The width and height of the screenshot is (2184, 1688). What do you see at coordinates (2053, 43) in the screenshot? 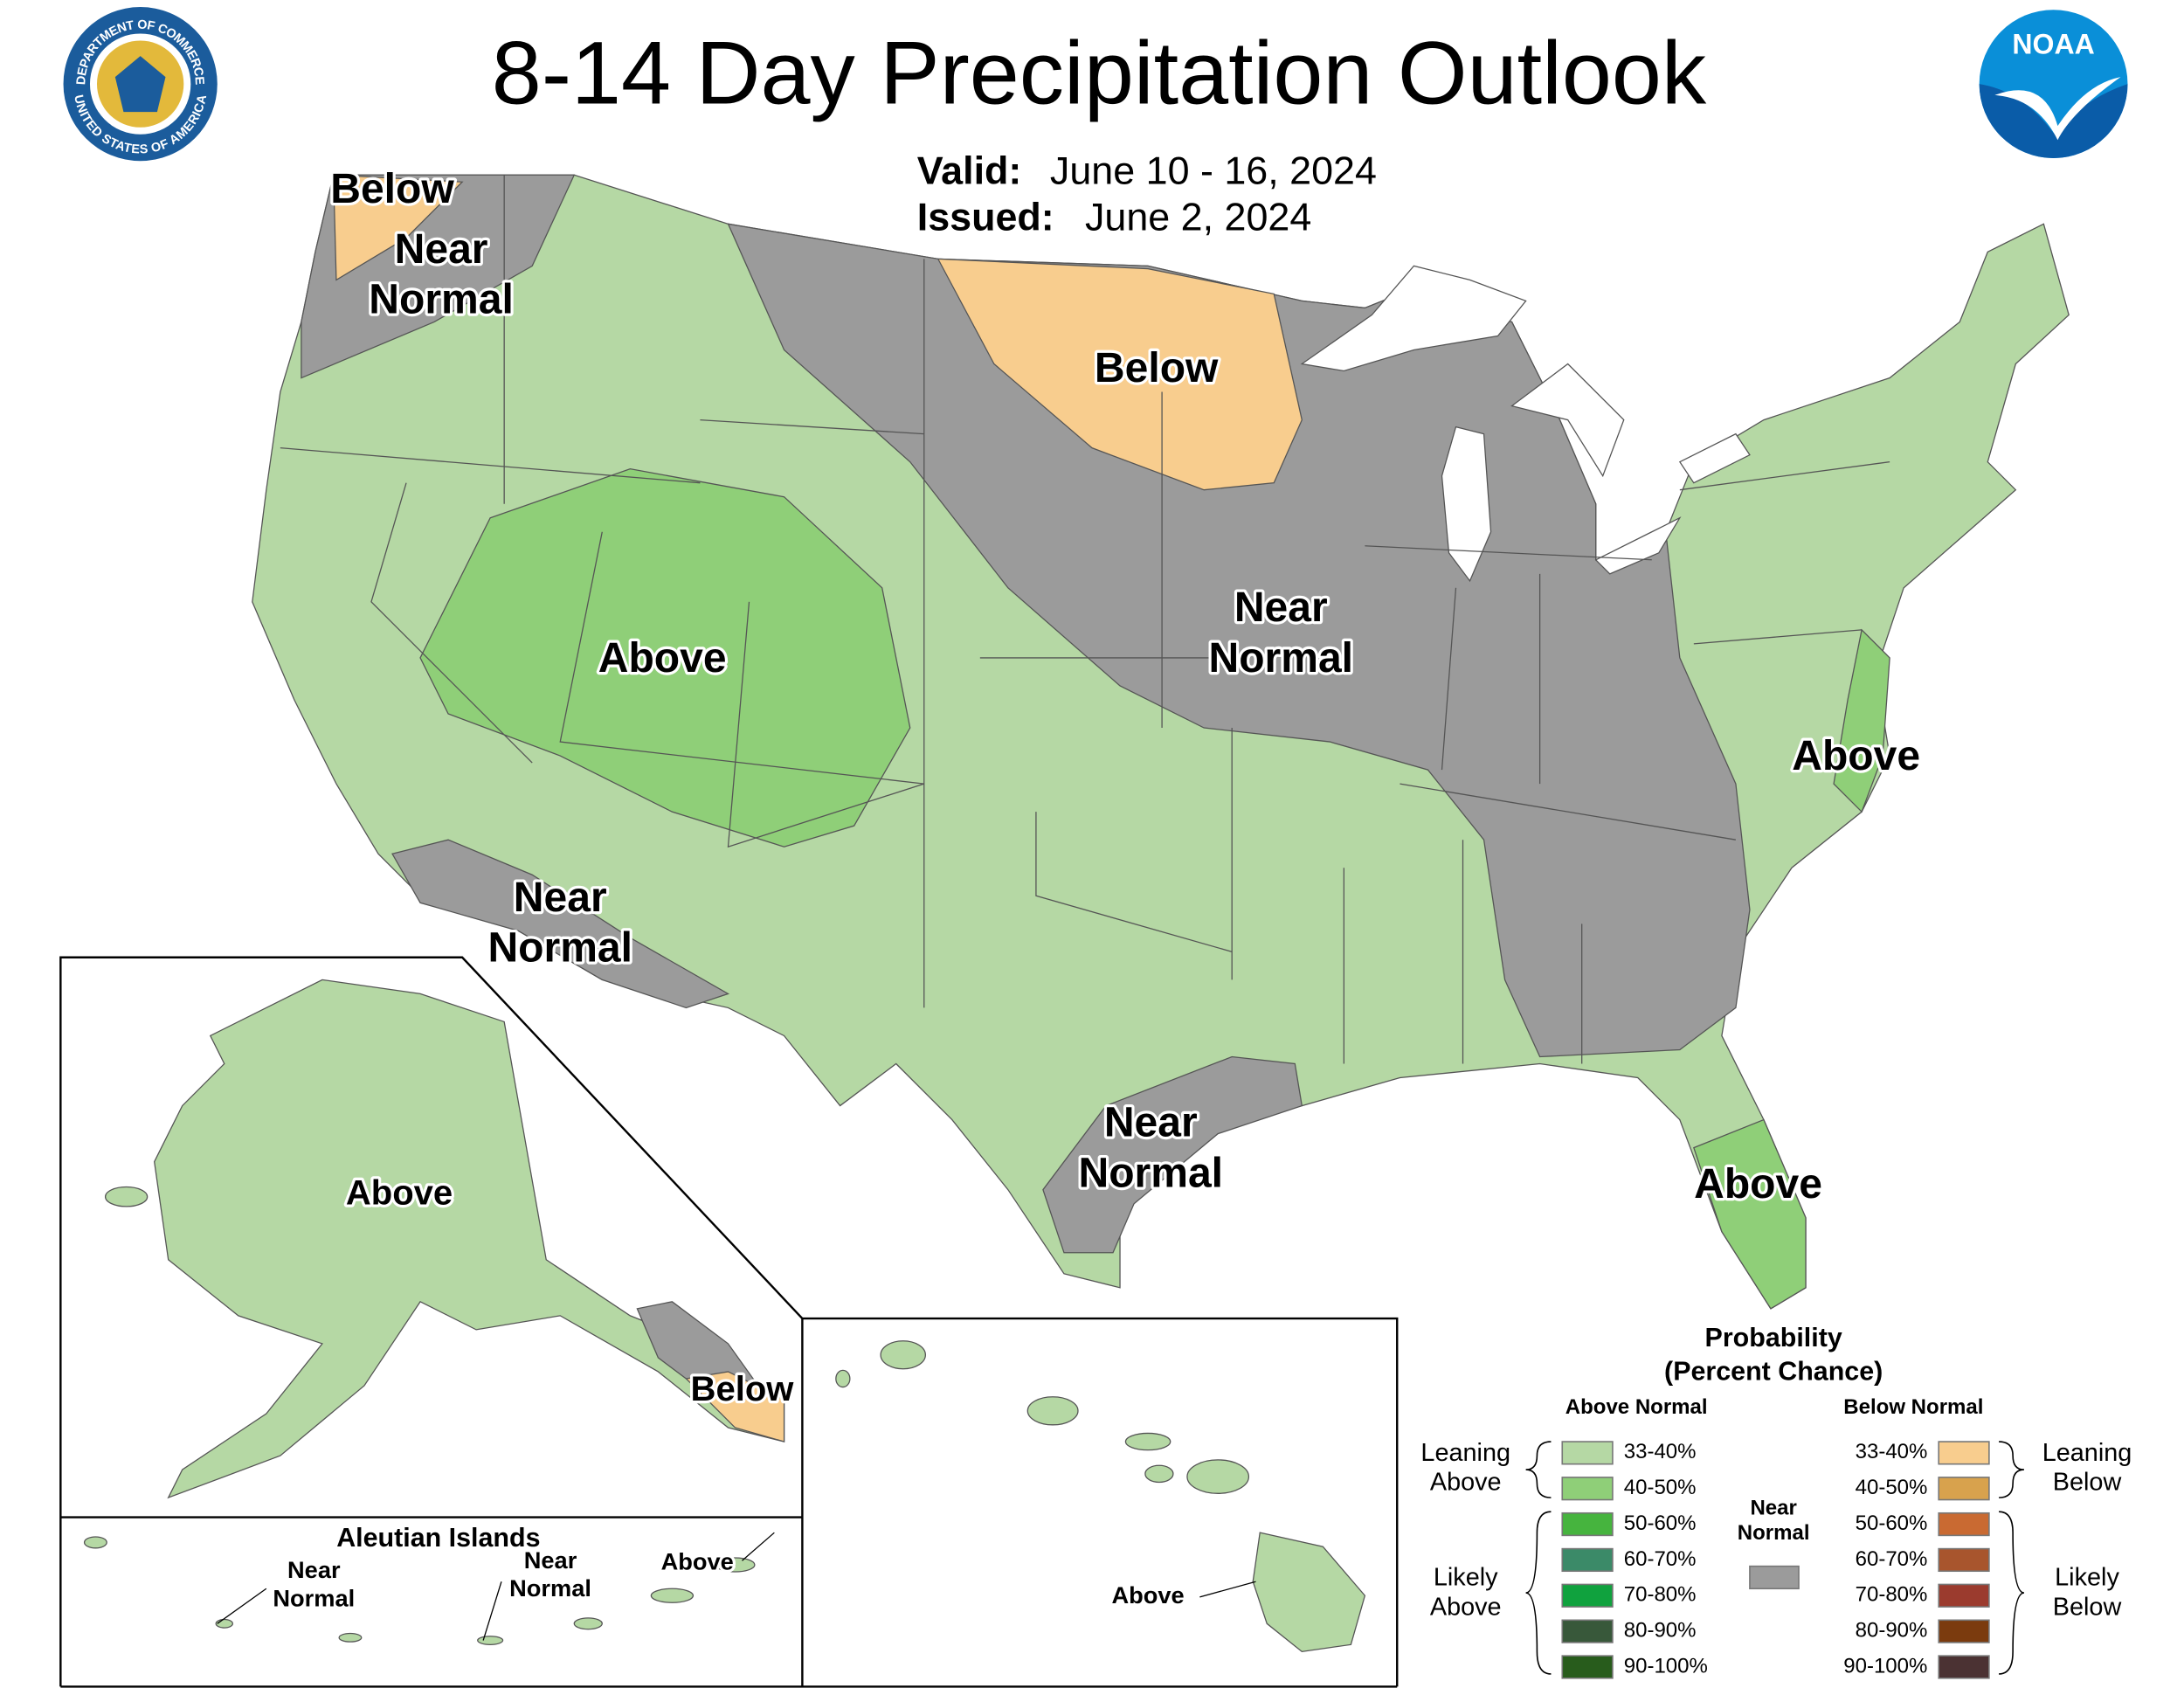
I see `noaa-text: NOAA` at bounding box center [2053, 43].